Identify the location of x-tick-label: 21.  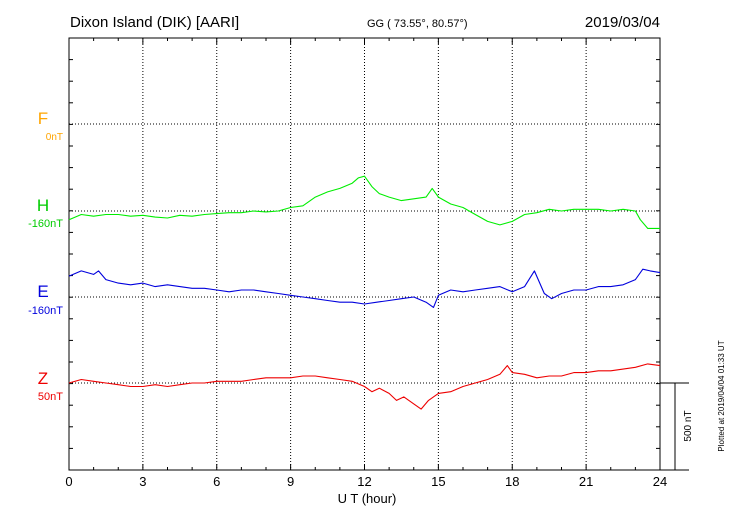
(586, 481).